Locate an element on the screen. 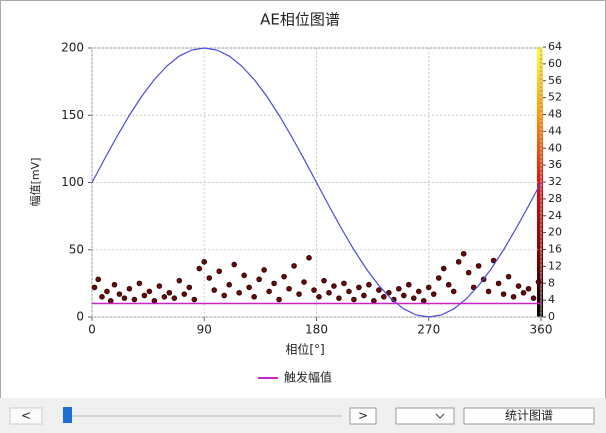  colorbar-tick-label: 40 is located at coordinates (555, 147).